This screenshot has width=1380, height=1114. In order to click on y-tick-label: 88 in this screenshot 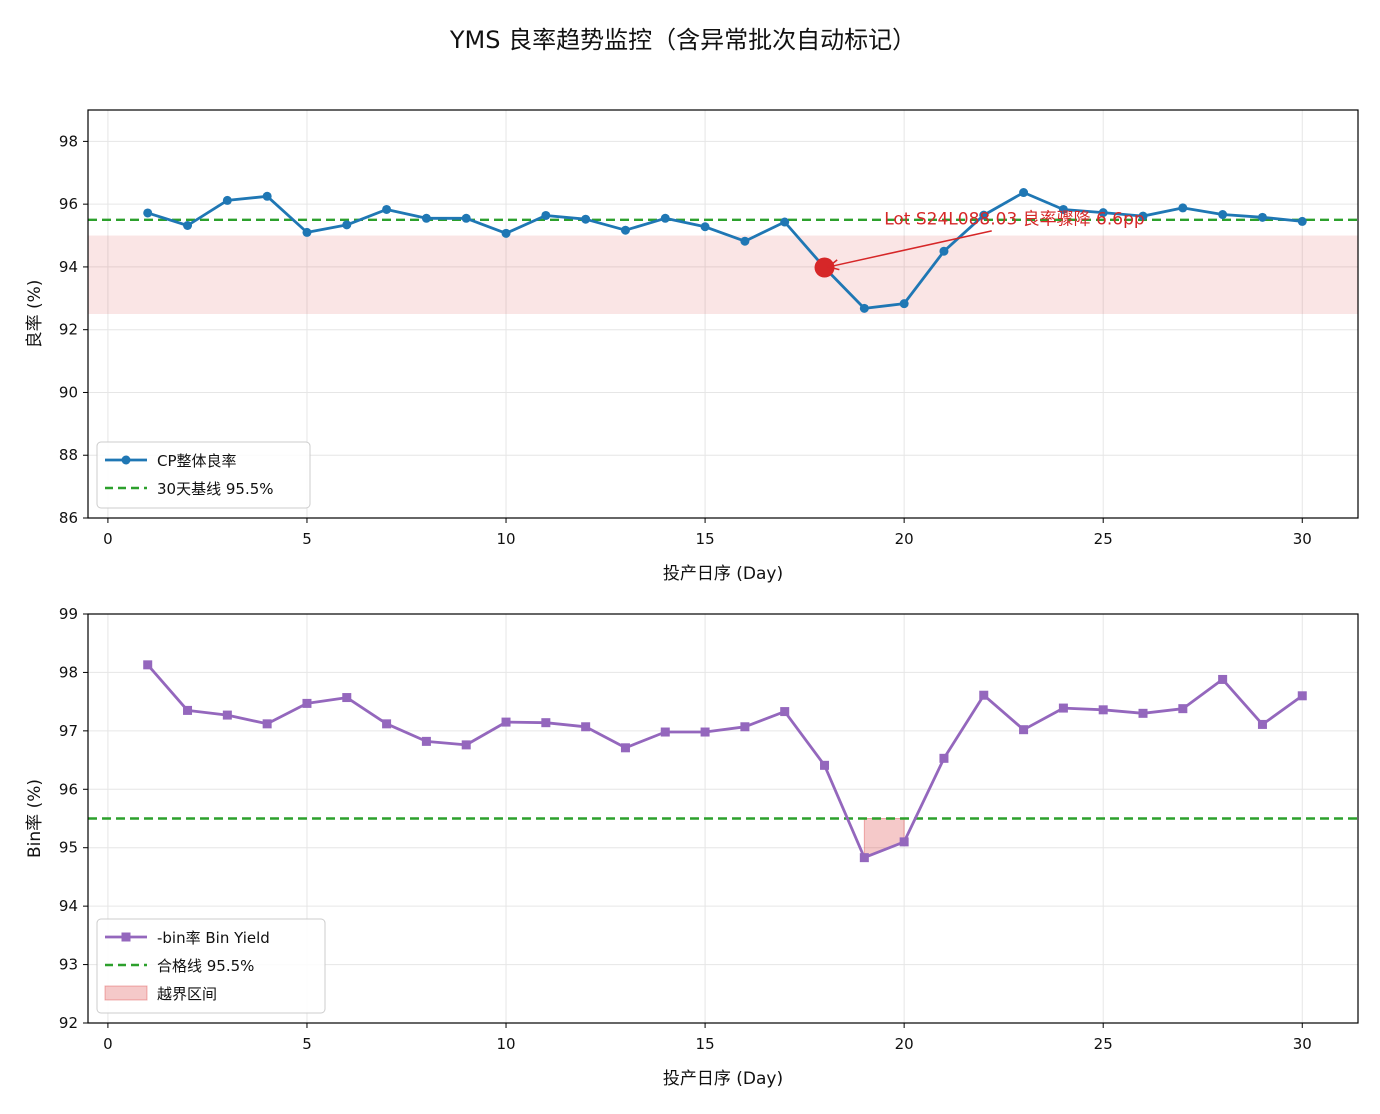, I will do `click(68, 455)`.